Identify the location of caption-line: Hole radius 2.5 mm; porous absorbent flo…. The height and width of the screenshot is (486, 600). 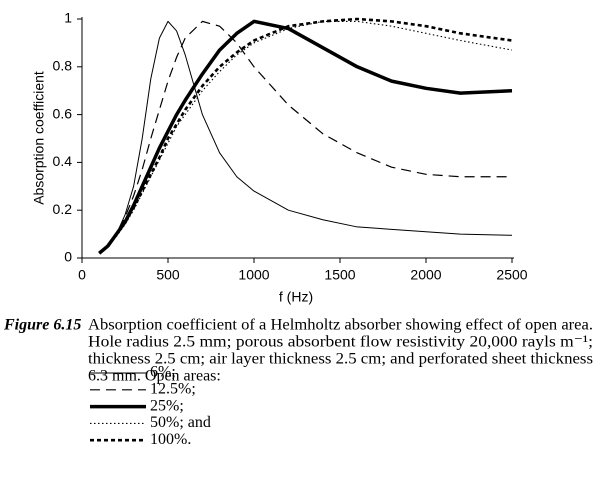
(340, 342).